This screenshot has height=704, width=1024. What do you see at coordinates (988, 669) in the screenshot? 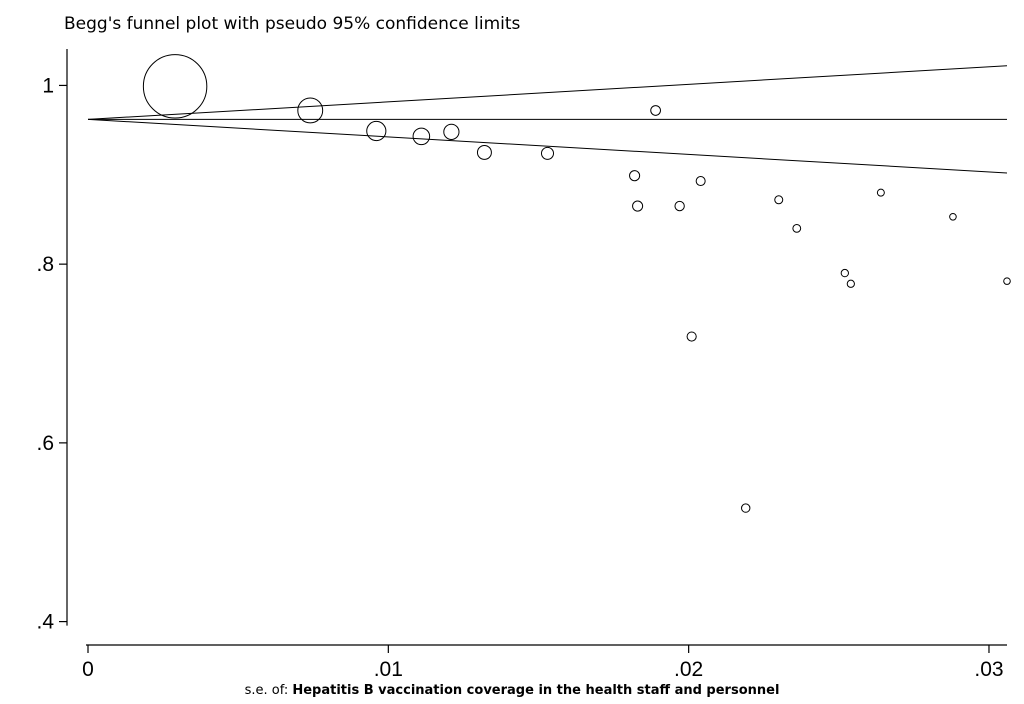
I see `x-tick-label: .03` at bounding box center [988, 669].